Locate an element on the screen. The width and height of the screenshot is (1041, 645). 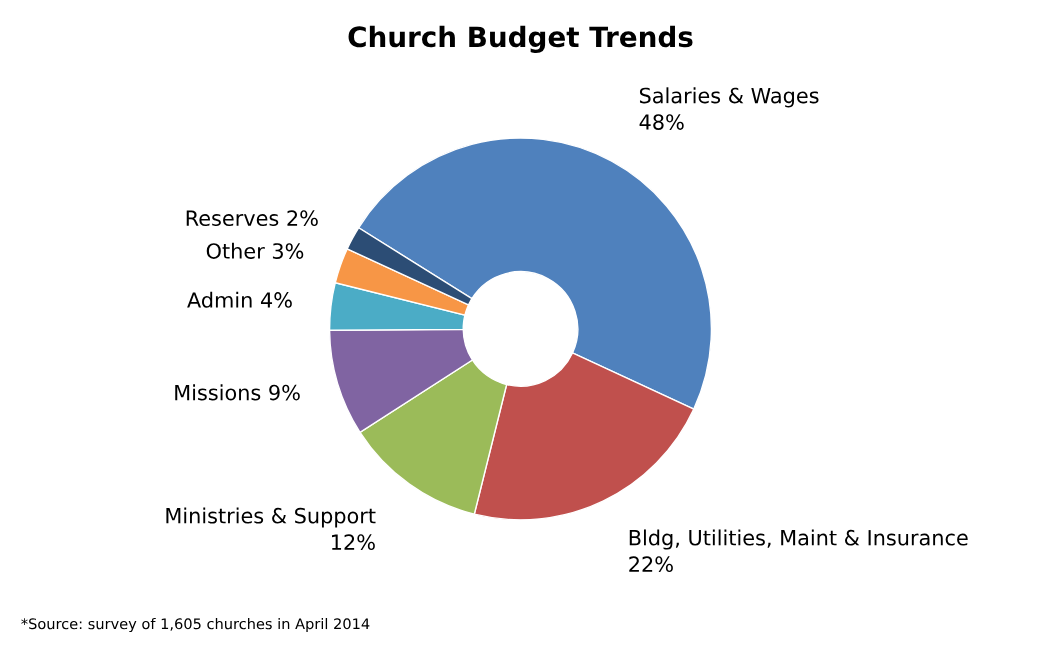
slice-label: Bldg, Utilities, Maint & Insurance is located at coordinates (798, 539).